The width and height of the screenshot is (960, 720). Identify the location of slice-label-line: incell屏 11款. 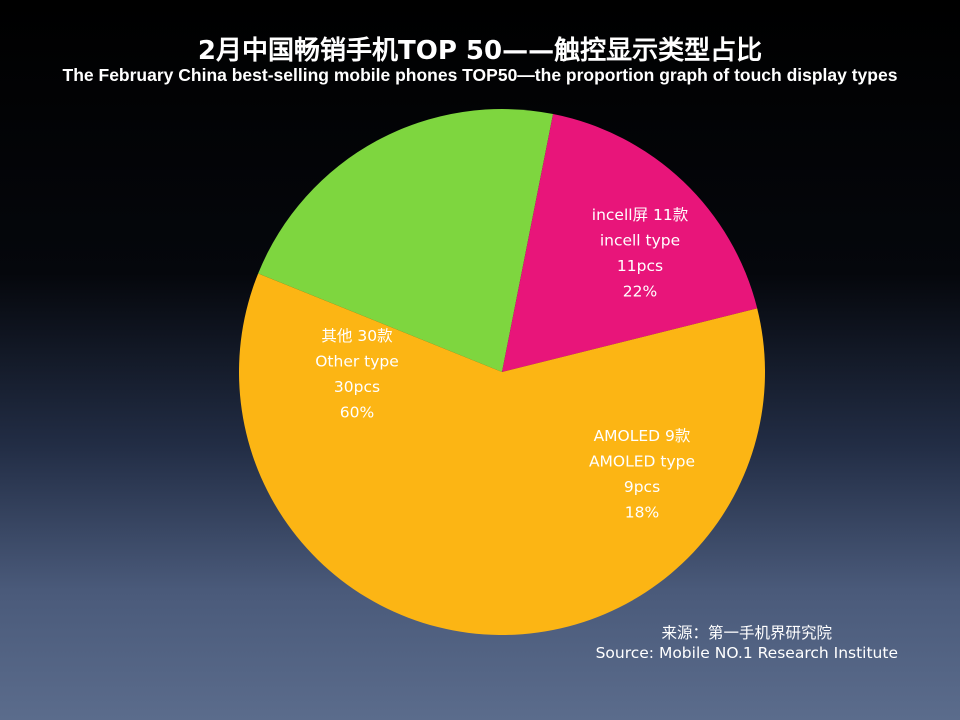
(640, 215).